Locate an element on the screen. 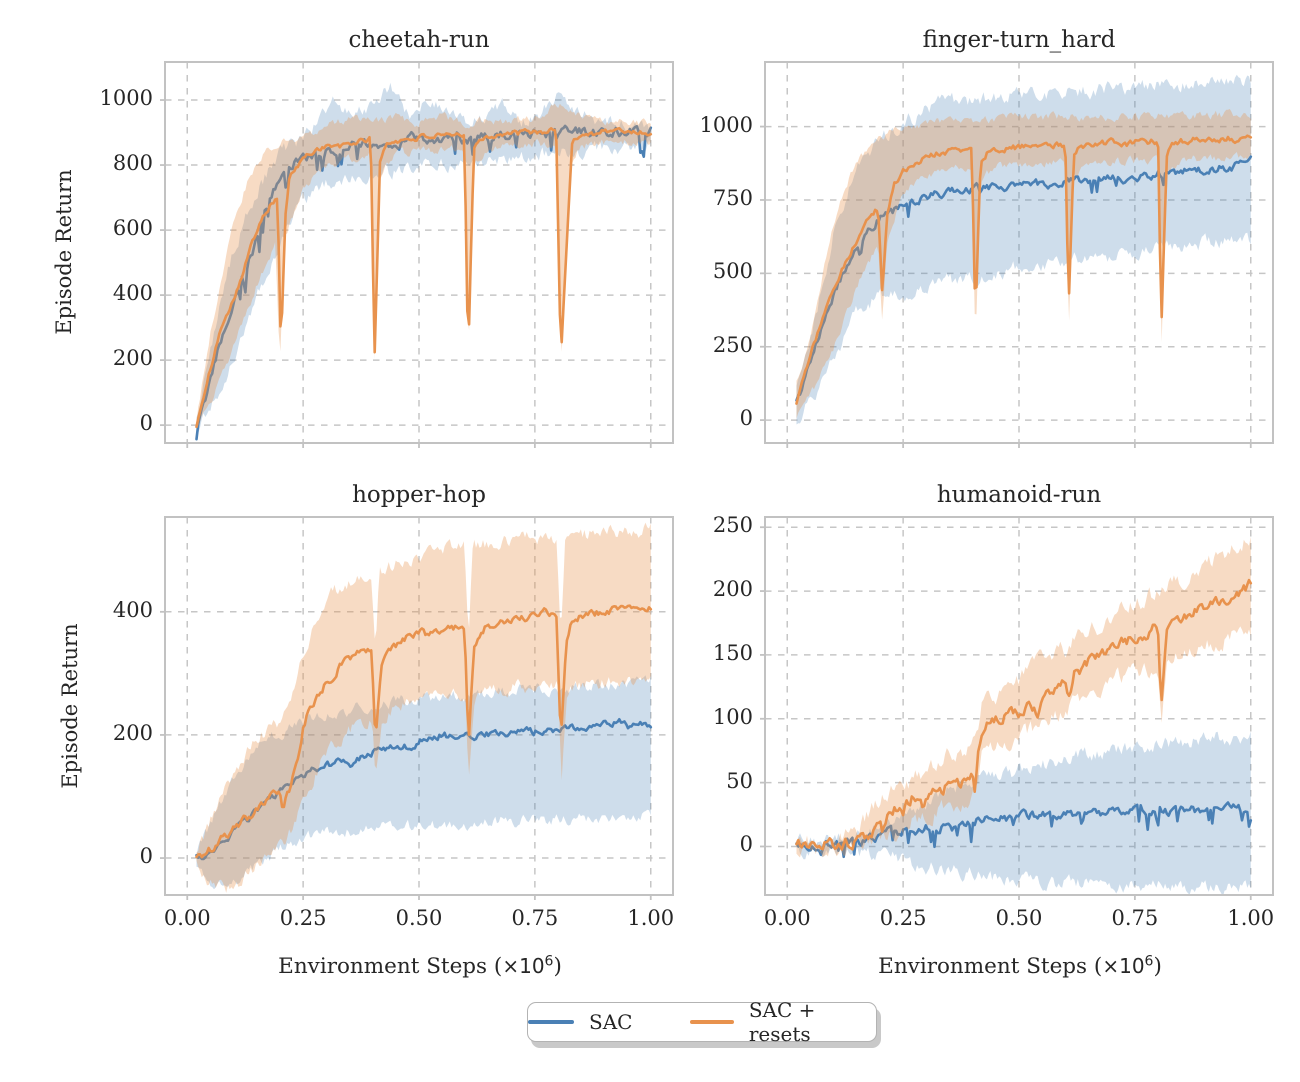  plot-title: humanoid-run is located at coordinates (1019, 495).